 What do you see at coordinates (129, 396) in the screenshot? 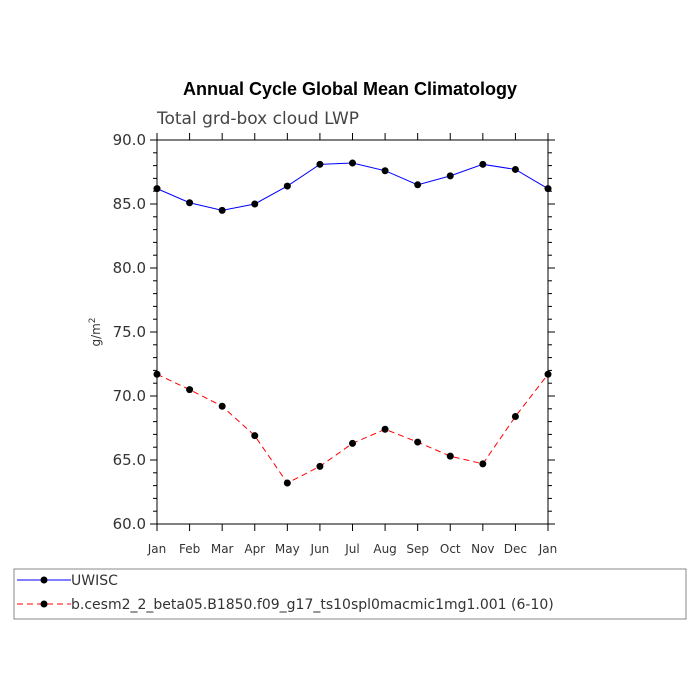
I see `y-tick-label: 70.0` at bounding box center [129, 396].